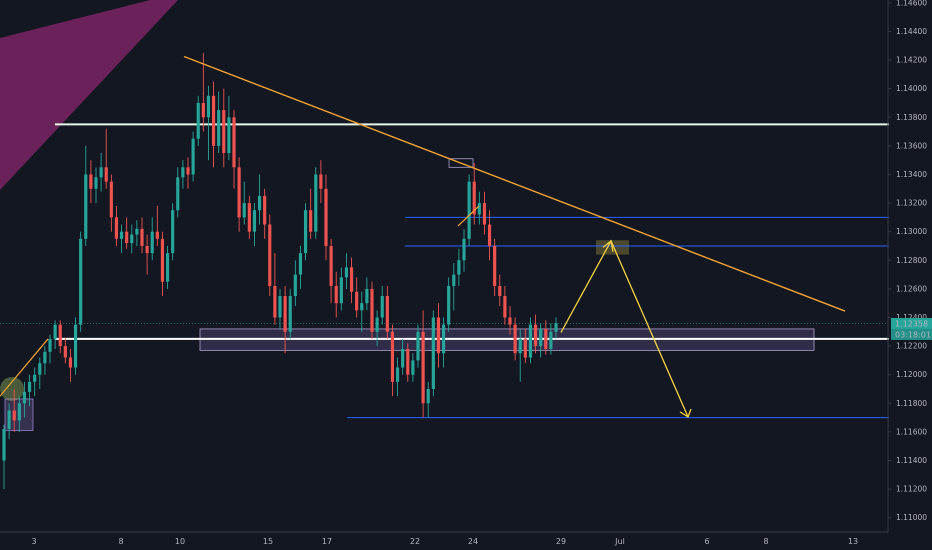 This screenshot has height=550, width=932. Describe the element at coordinates (911, 231) in the screenshot. I see `y-tick-label: 1.13000` at that location.